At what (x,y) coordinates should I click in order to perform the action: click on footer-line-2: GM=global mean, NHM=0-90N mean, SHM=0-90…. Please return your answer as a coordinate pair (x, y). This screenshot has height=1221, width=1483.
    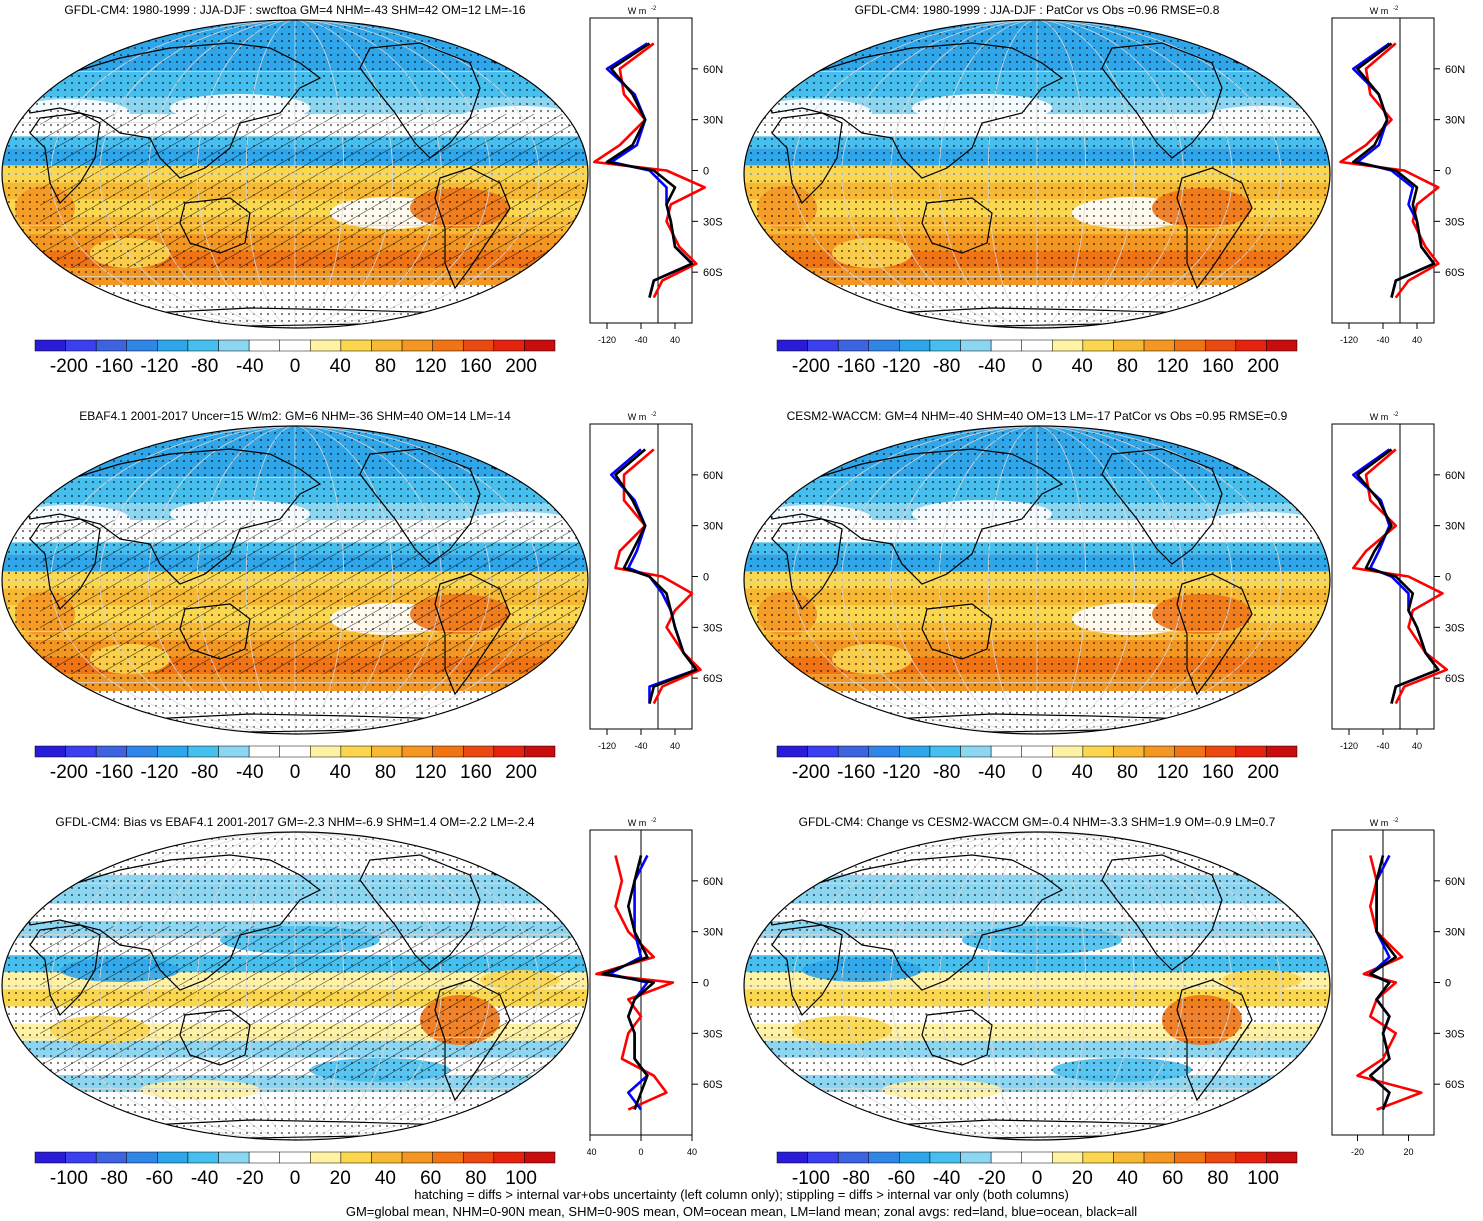
    Looking at the image, I should click on (741, 1211).